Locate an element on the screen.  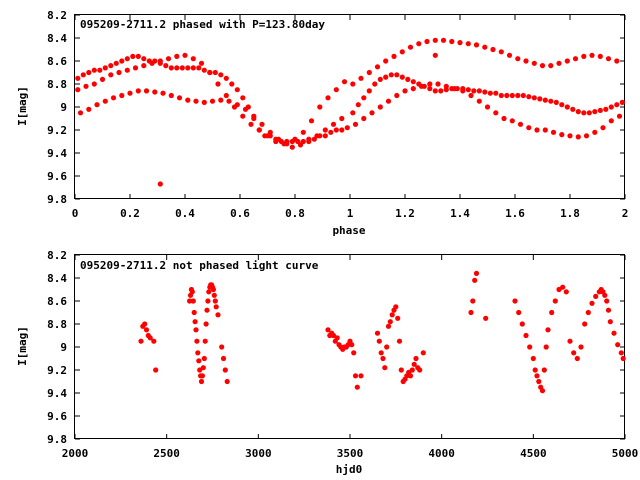
x-tick-label: 3000 is located at coordinates (258, 453).